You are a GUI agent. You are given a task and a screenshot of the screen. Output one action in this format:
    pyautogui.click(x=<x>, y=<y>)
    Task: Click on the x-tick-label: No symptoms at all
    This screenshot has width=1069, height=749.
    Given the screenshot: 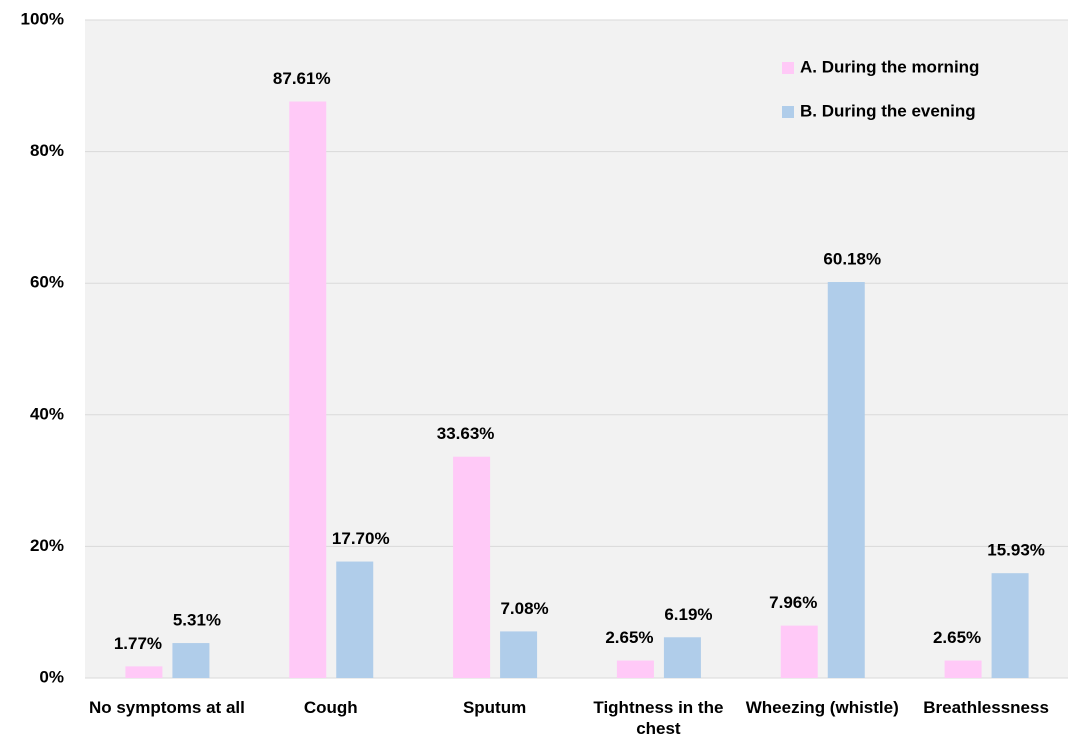 What is the action you would take?
    pyautogui.click(x=166, y=707)
    